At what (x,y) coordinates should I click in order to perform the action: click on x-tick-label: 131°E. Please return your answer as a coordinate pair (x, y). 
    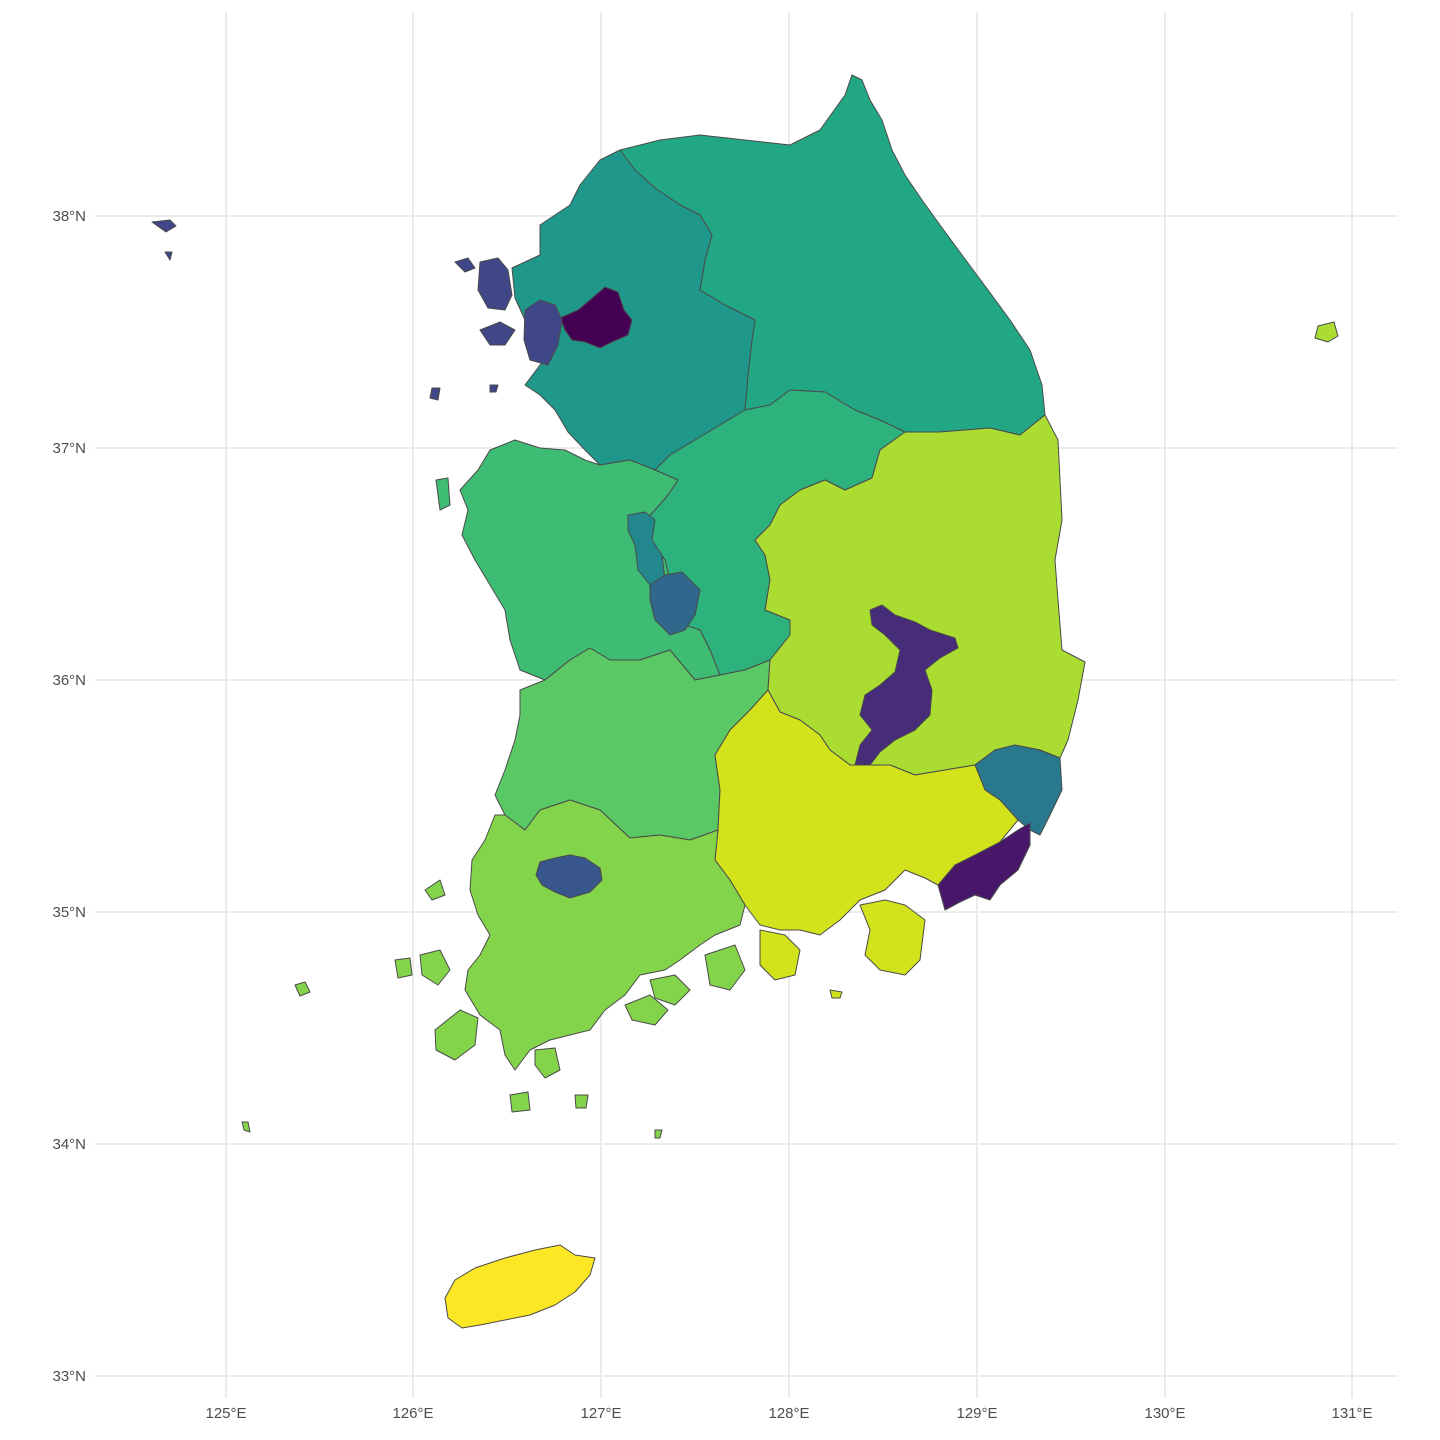
    Looking at the image, I should click on (1351, 1413).